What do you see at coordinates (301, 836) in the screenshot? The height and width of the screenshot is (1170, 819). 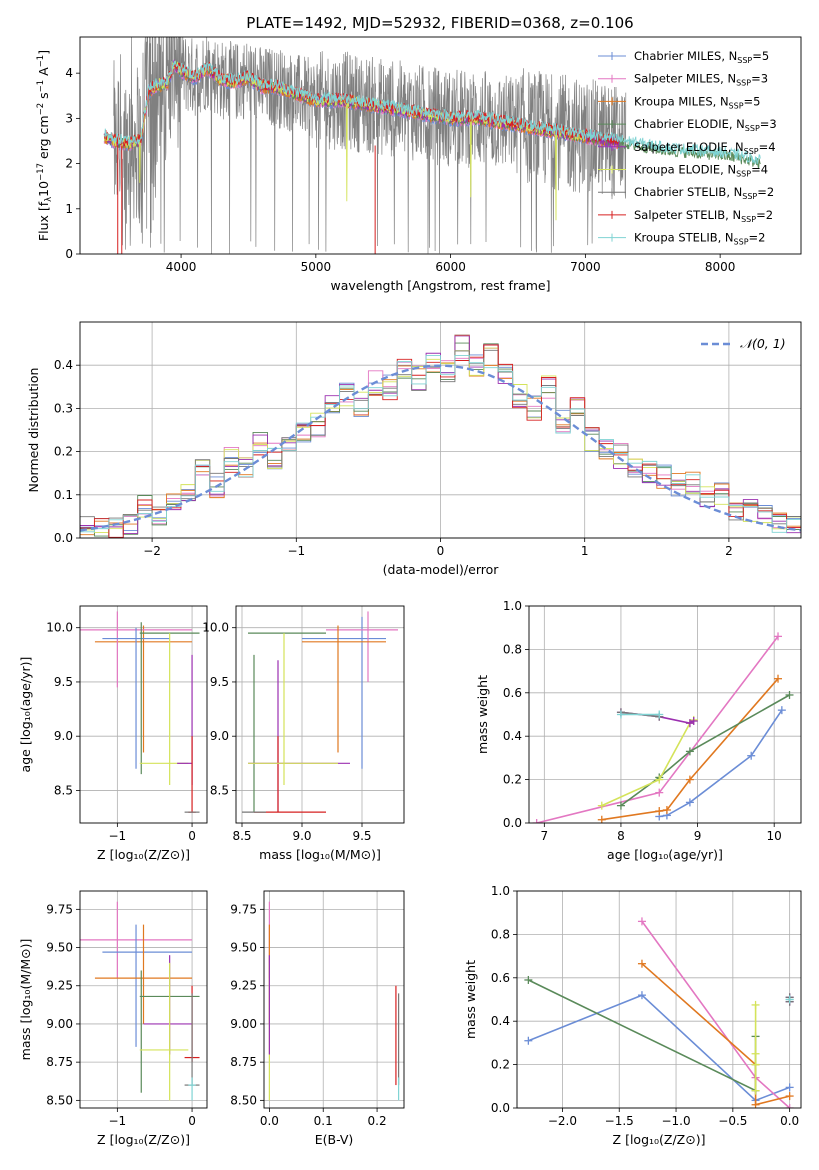 I see `x-tick-label: 9.0` at bounding box center [301, 836].